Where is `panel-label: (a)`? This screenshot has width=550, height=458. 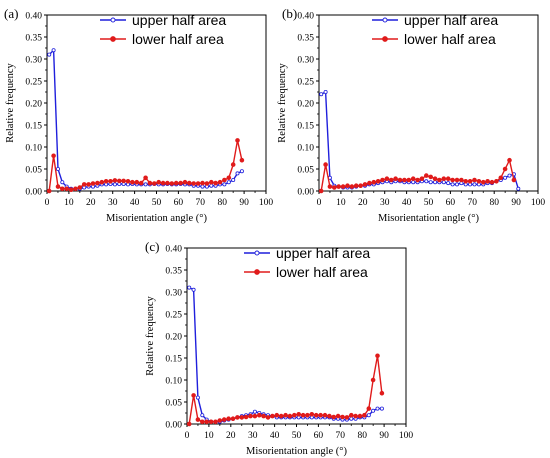 panel-label: (a) is located at coordinates (11, 13).